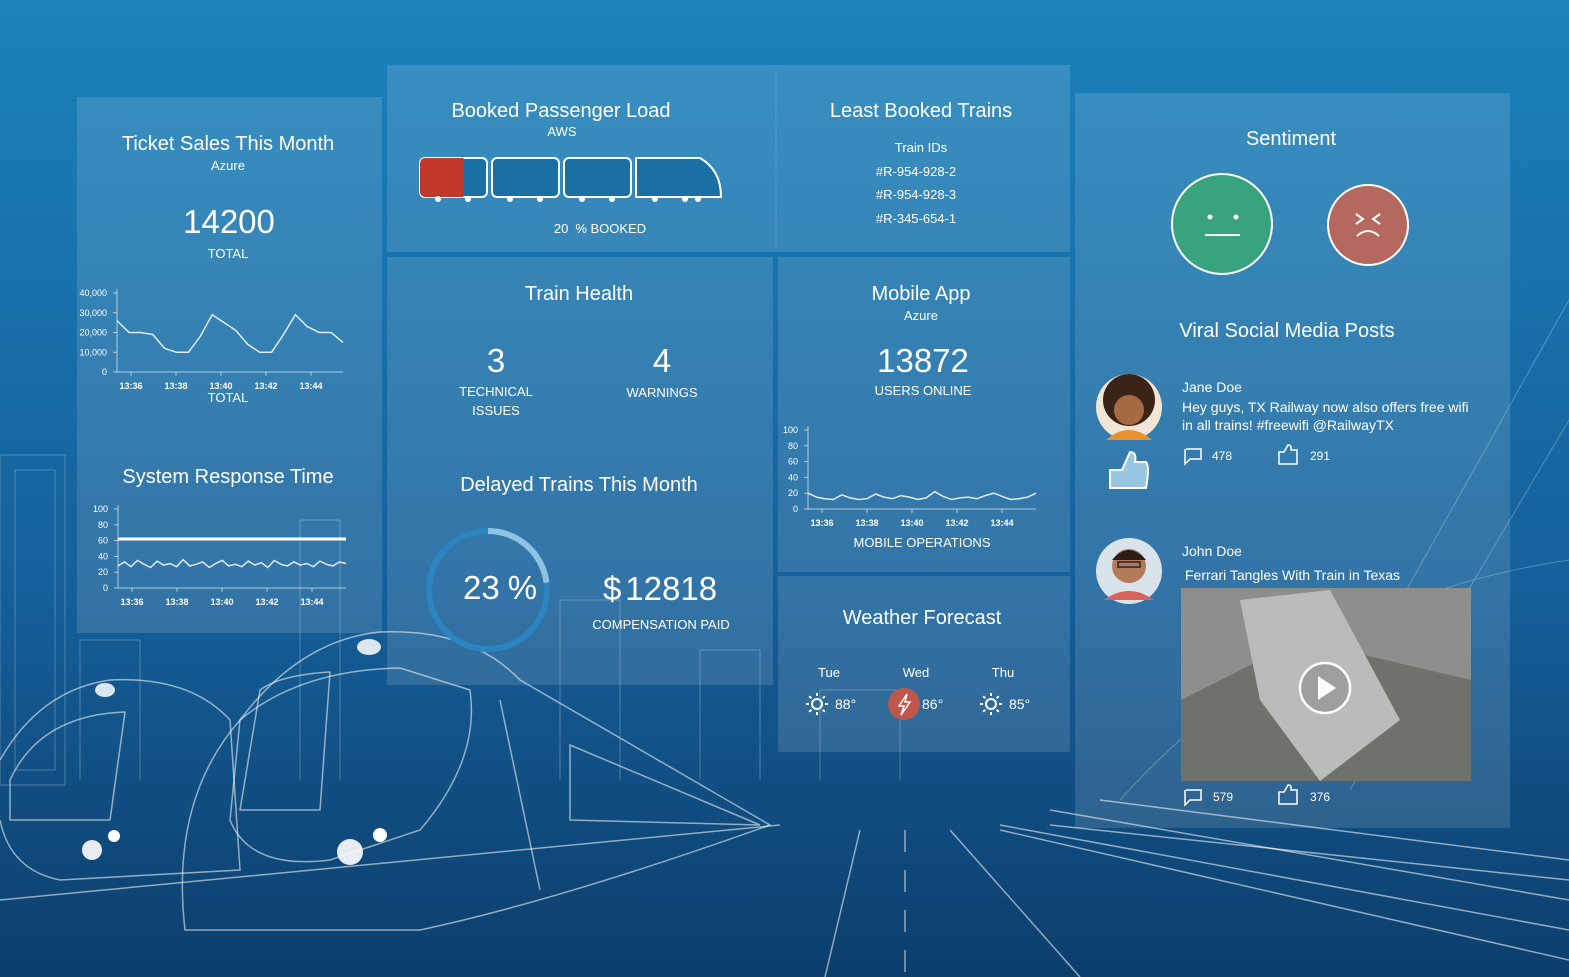  What do you see at coordinates (568, 199) in the screenshot?
I see `wheels` at bounding box center [568, 199].